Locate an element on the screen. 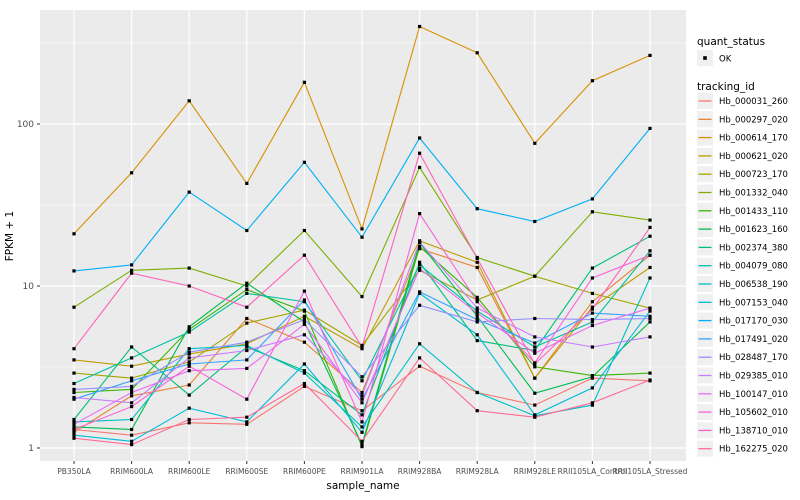 This screenshot has width=800, height=500. legend-item-label: Hb_105602_010 is located at coordinates (753, 413).